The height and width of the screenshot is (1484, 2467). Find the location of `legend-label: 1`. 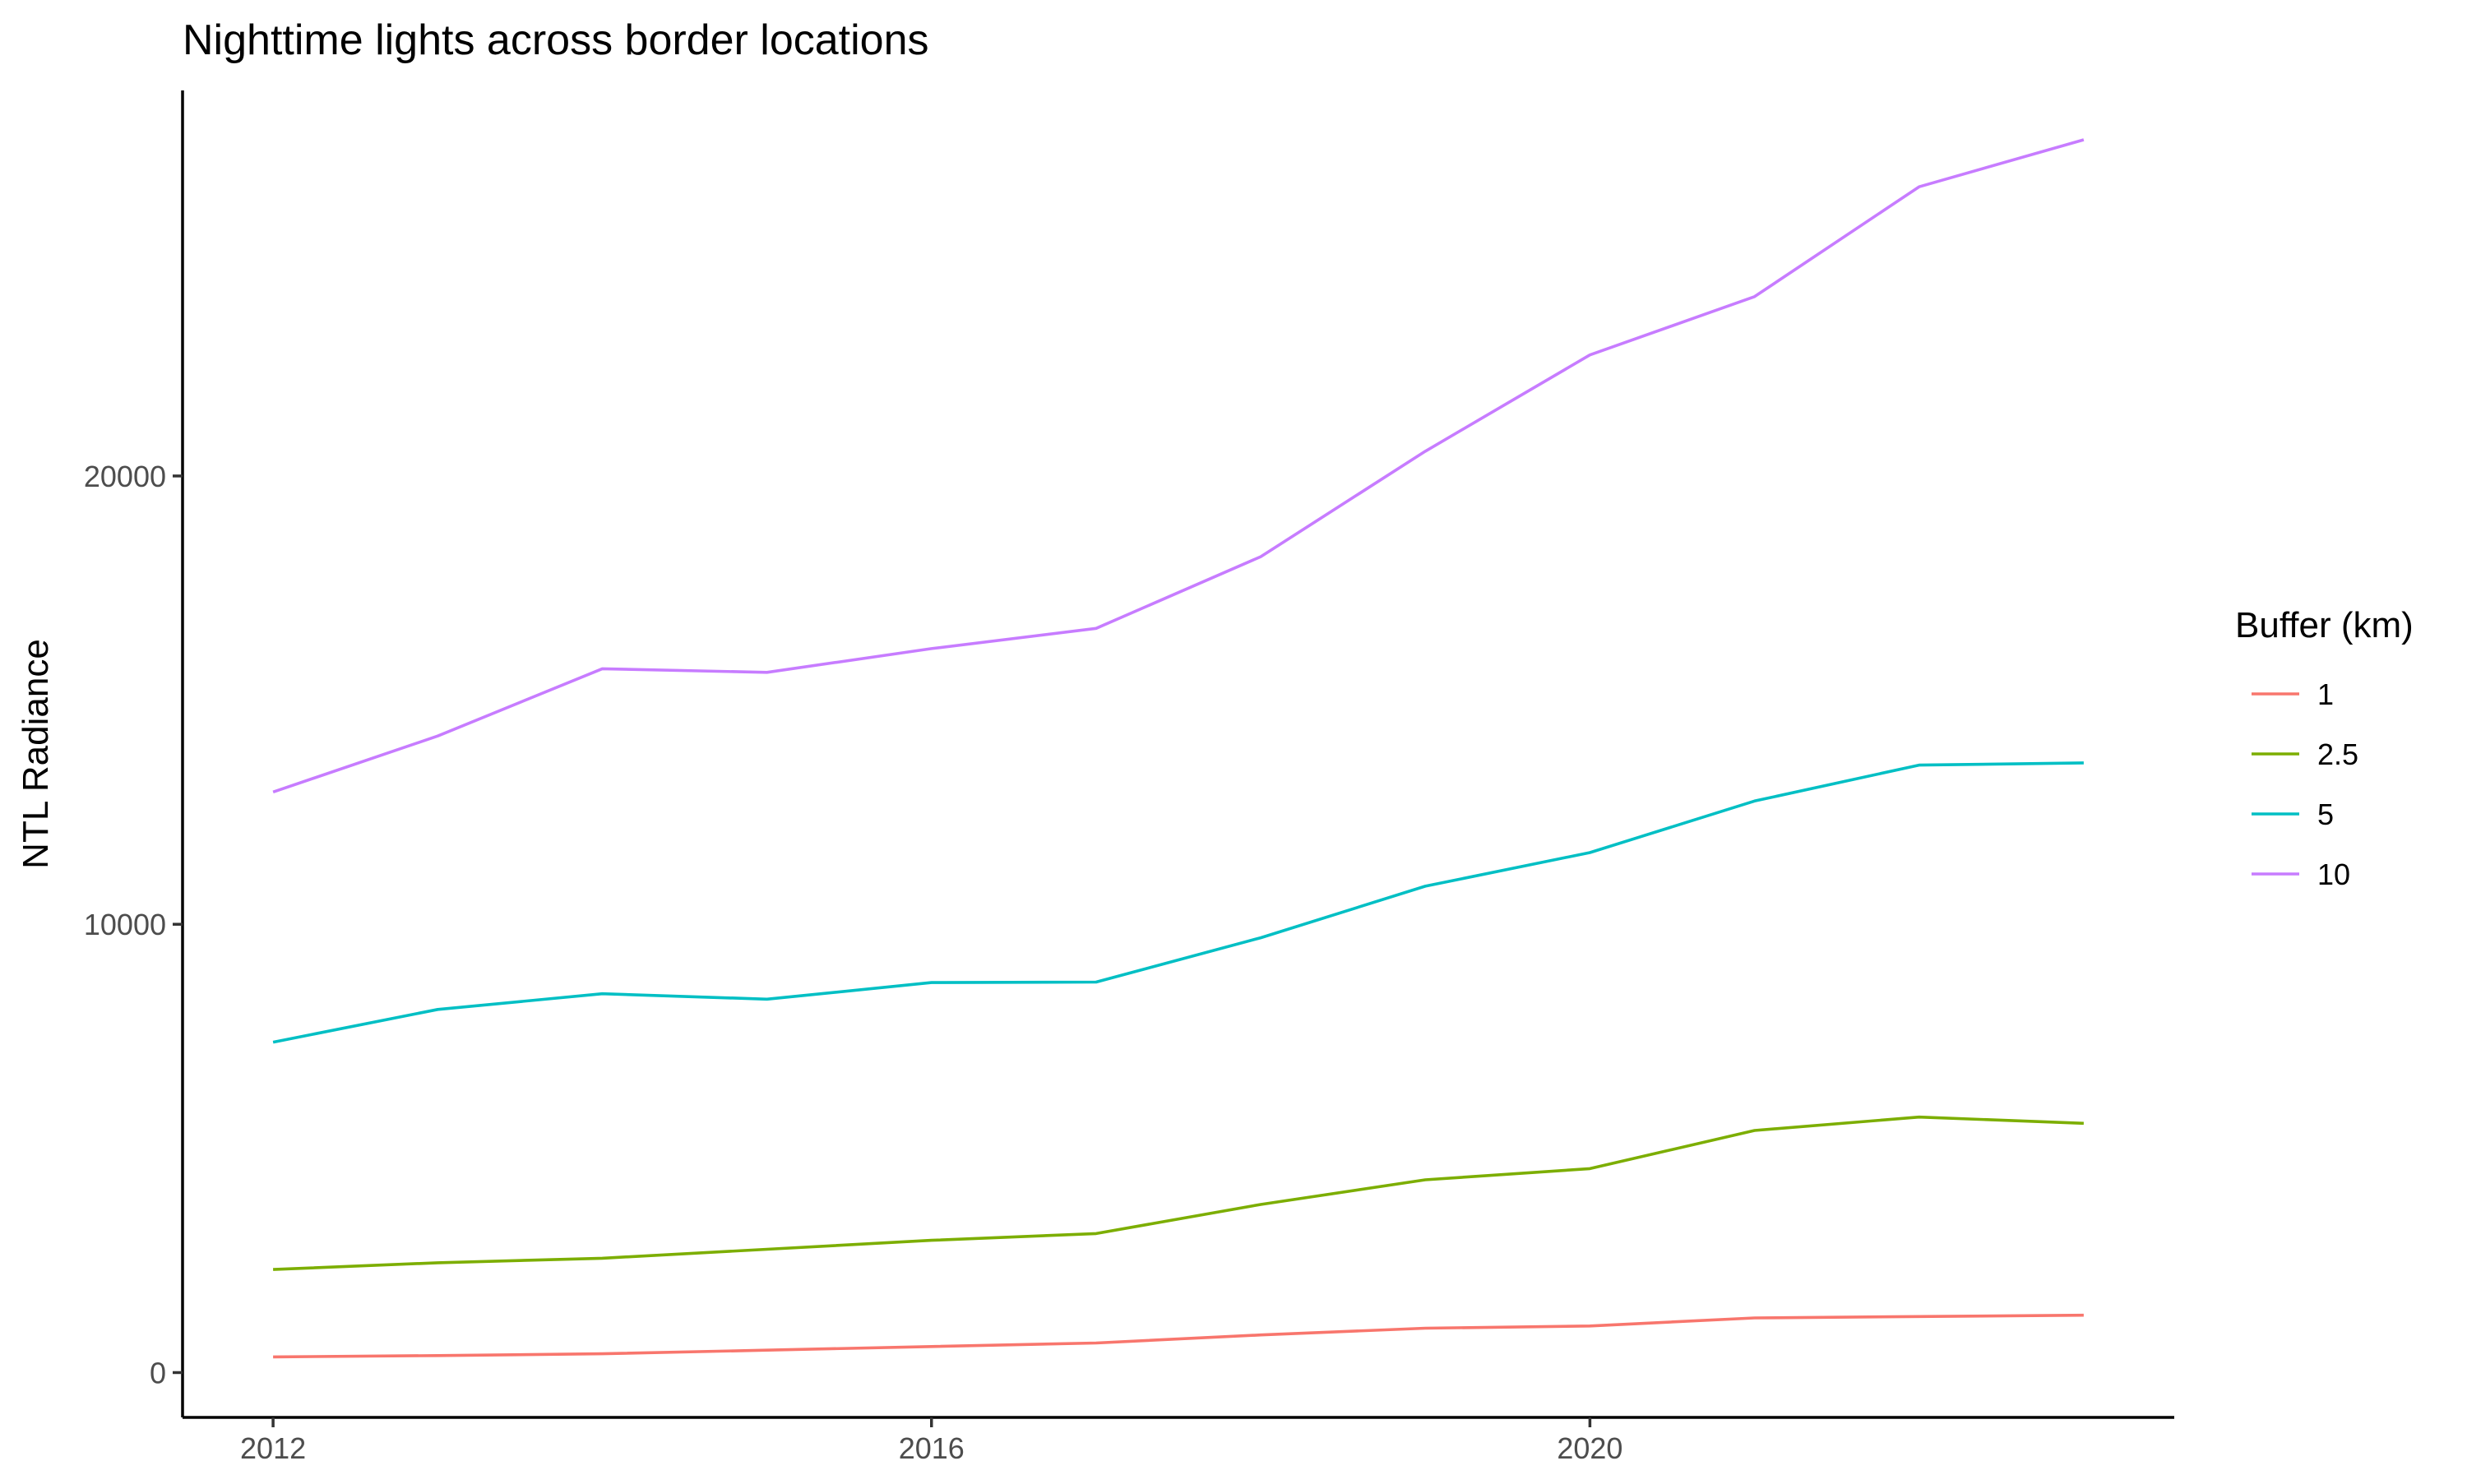

legend-label: 1 is located at coordinates (2326, 694).